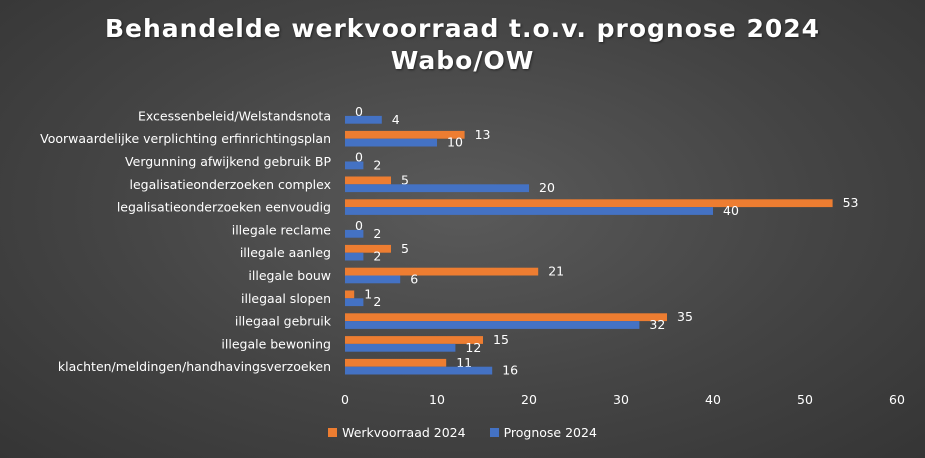  What do you see at coordinates (805, 399) in the screenshot?
I see `x-tick-label: 50` at bounding box center [805, 399].